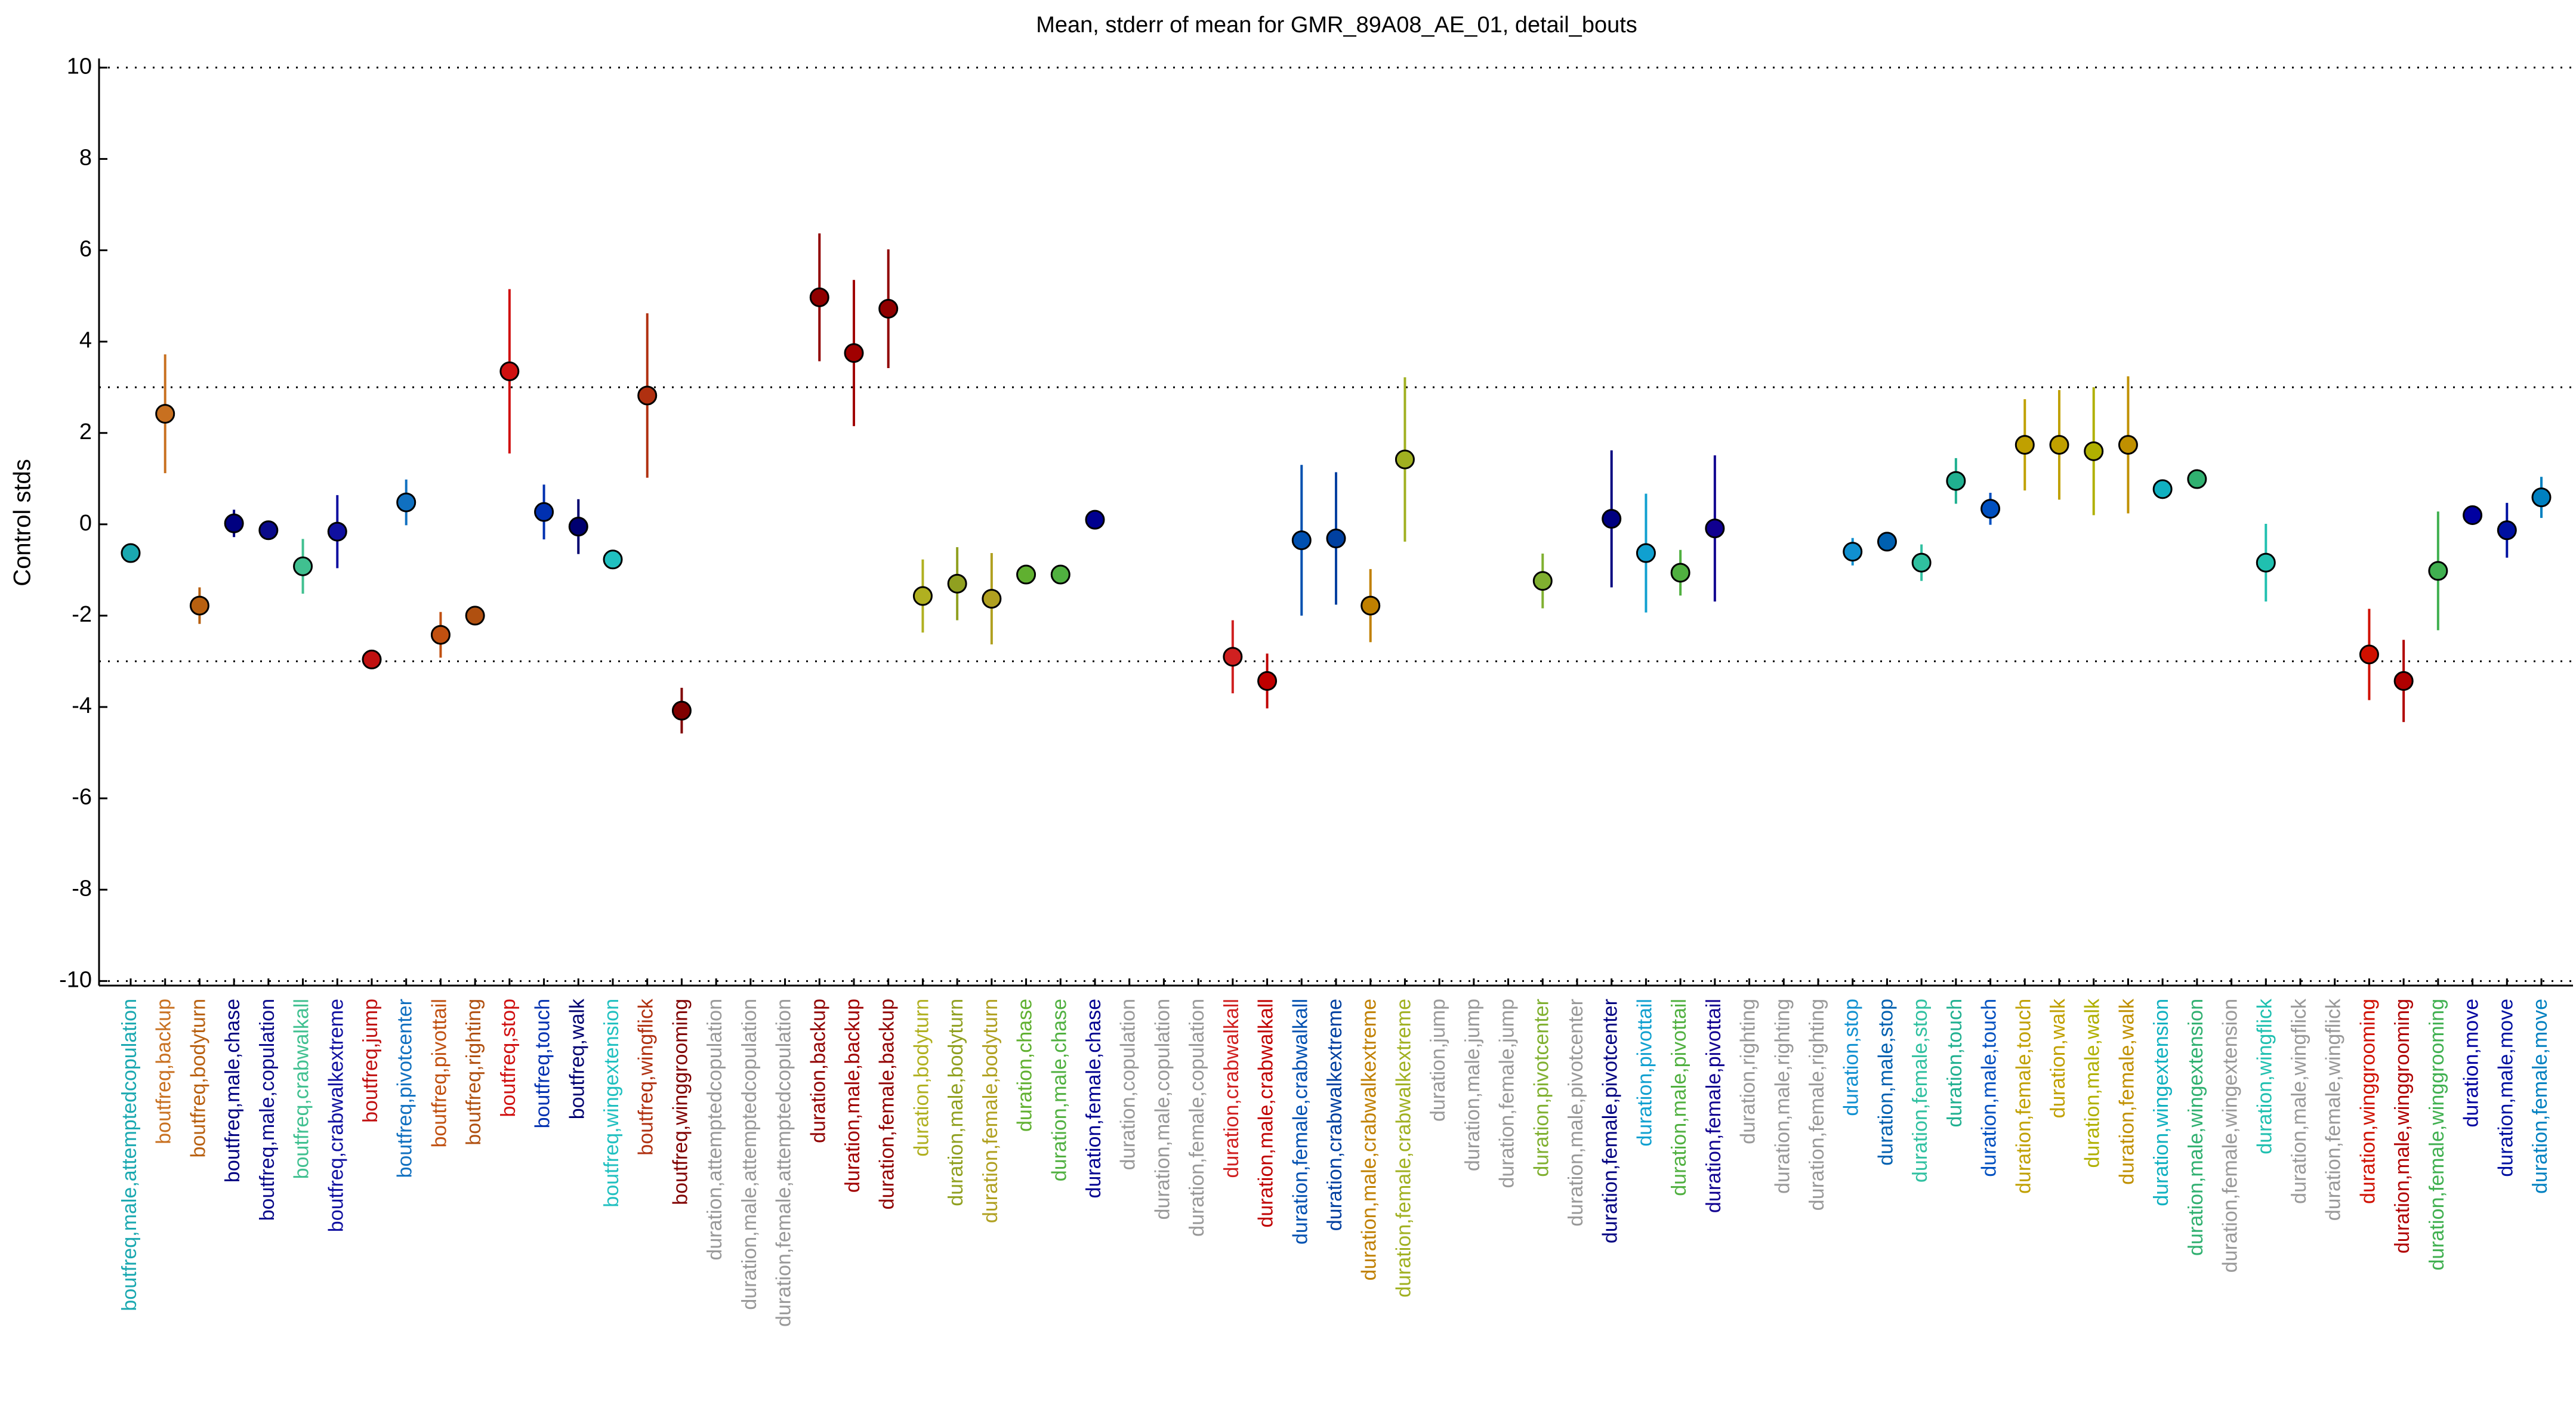  Describe the element at coordinates (336, 1115) in the screenshot. I see `x-tick-label: boutfreq,crabwalkextreme` at that location.